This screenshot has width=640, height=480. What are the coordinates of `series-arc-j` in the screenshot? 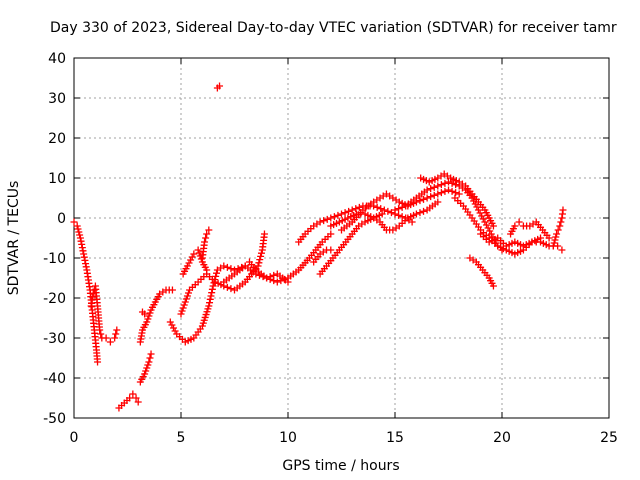 It's located at (205, 244).